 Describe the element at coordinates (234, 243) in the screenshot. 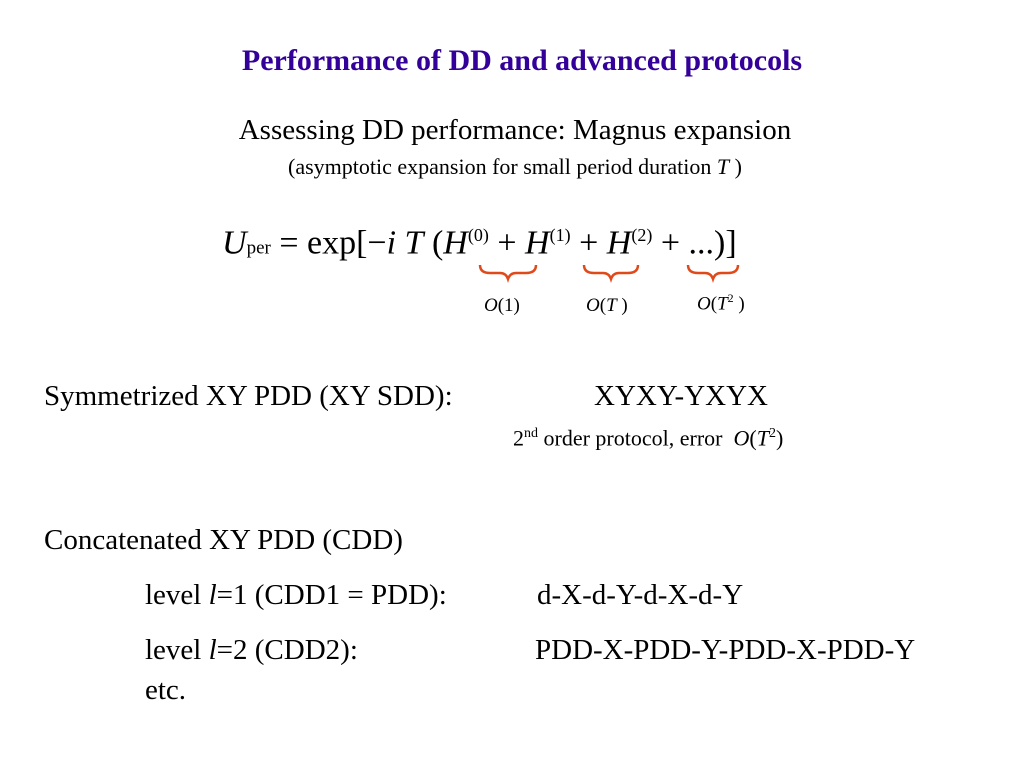

I see `formula-symbol: U` at that location.